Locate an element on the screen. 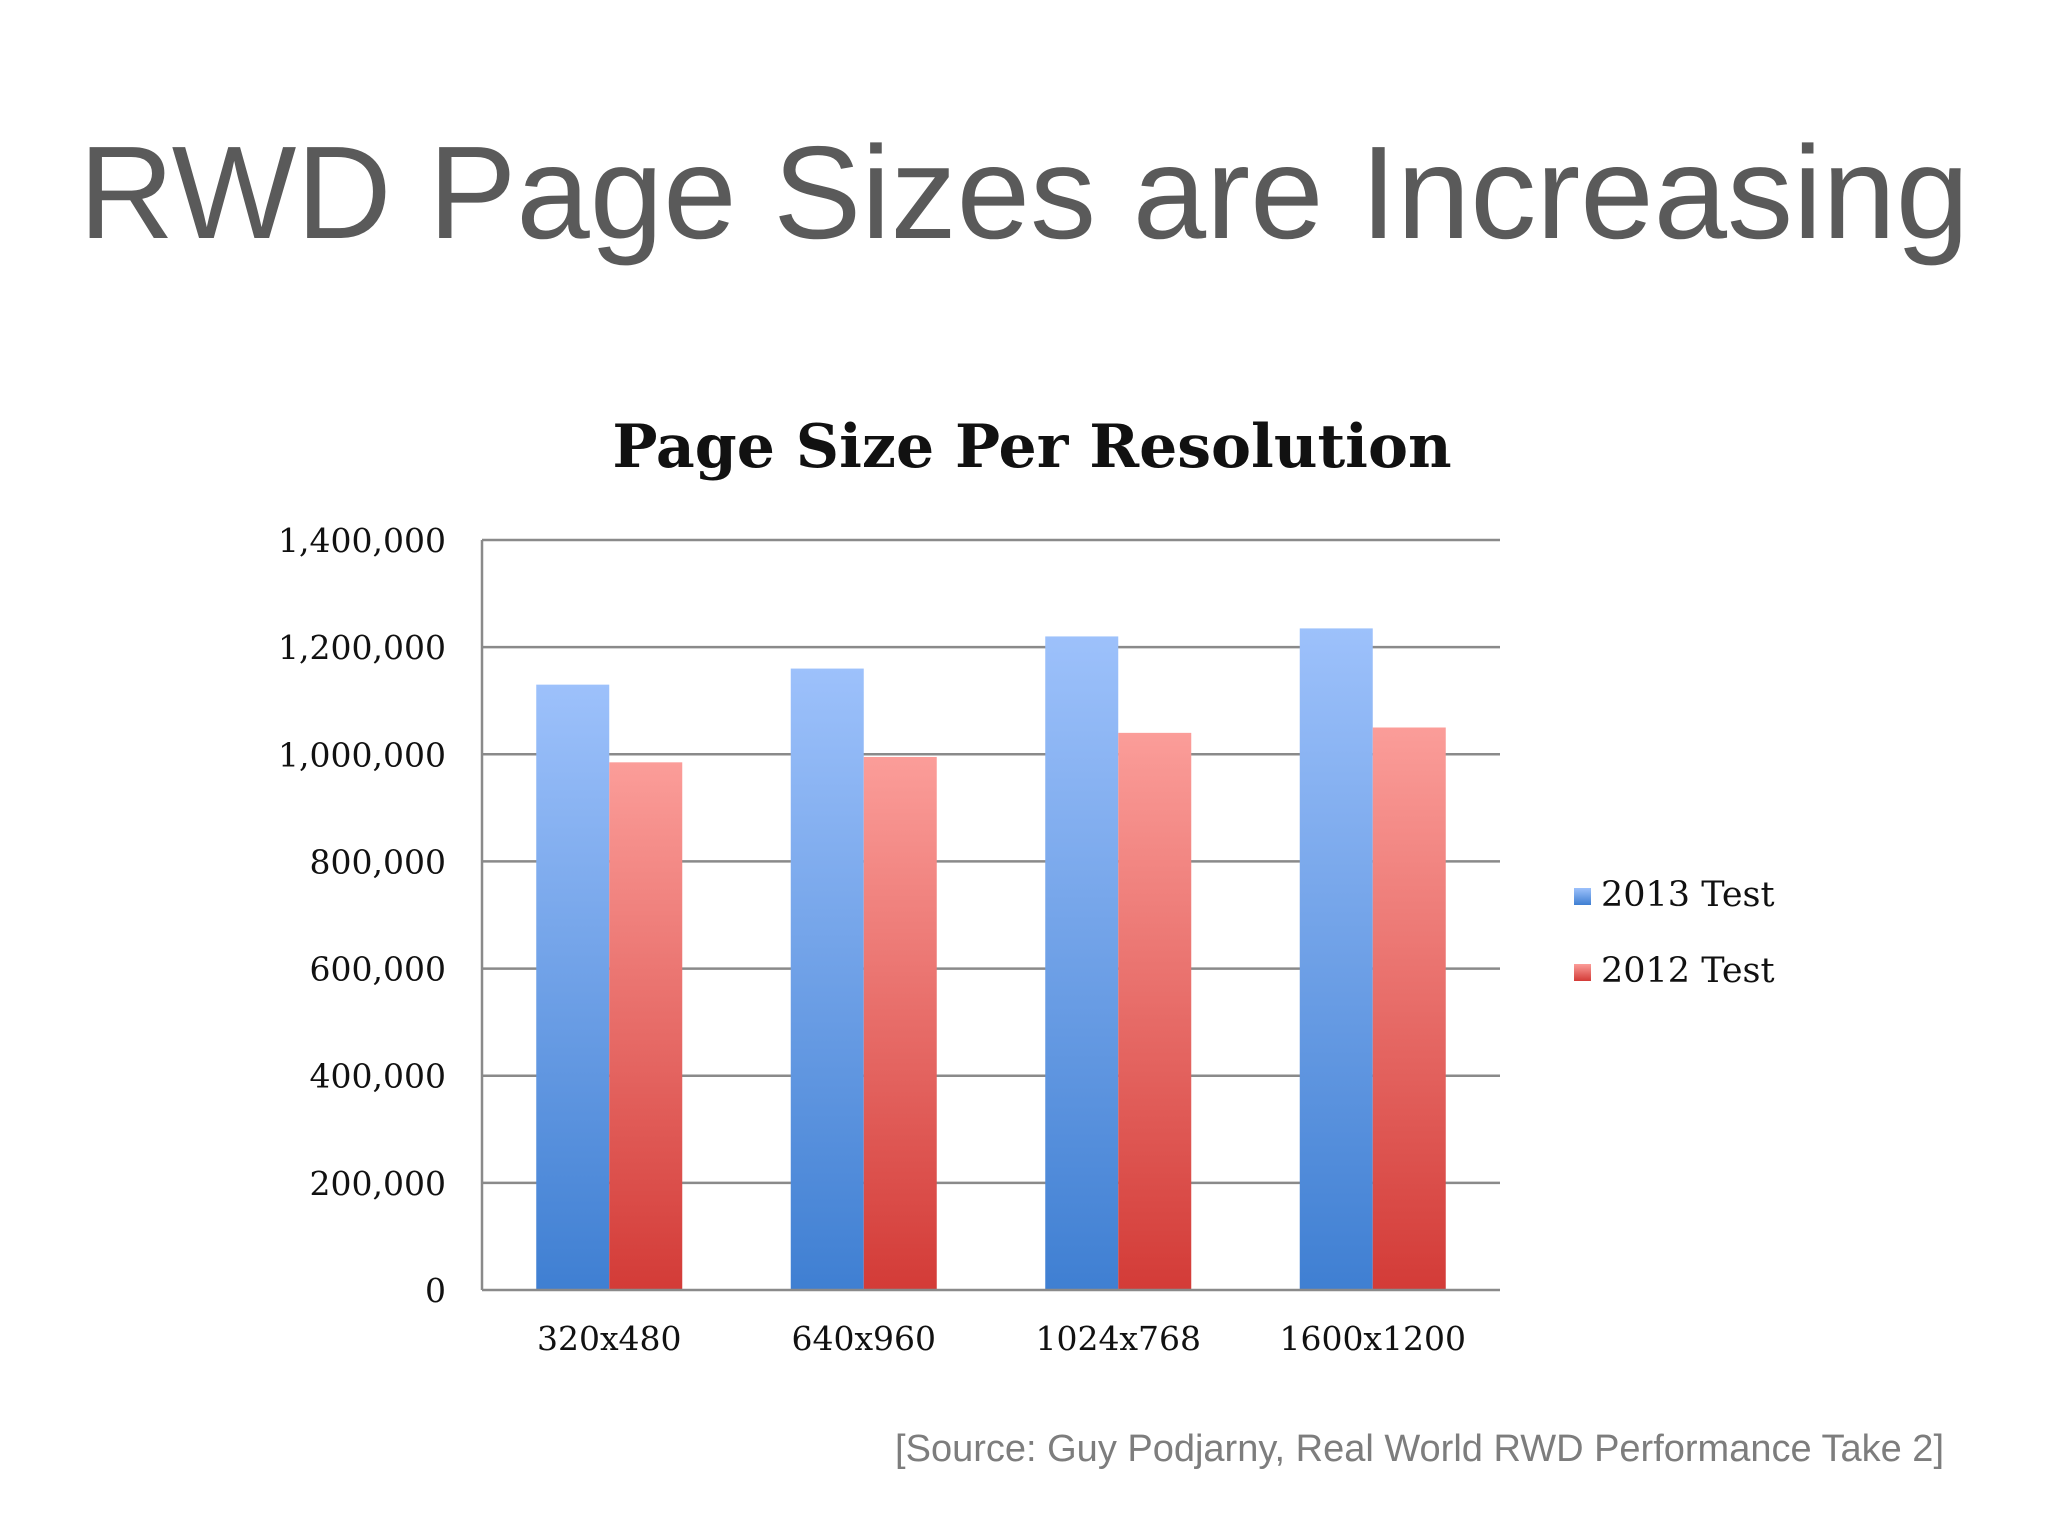 This screenshot has height=1536, width=2048. slide-title: RWD Page Sizes are Increasing is located at coordinates (1024, 192).